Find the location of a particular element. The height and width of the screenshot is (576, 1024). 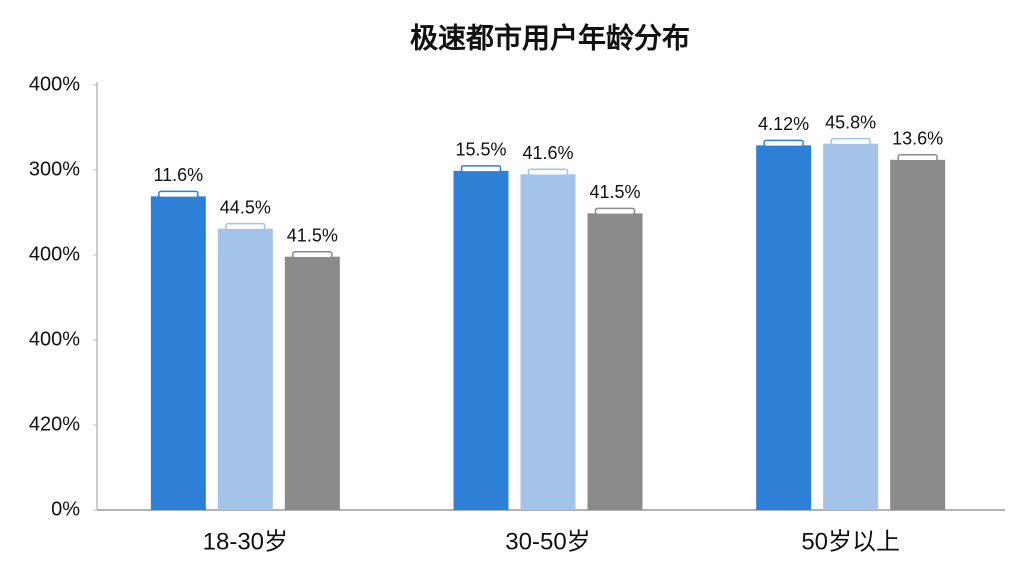

data-label: 13.6% is located at coordinates (917, 139).